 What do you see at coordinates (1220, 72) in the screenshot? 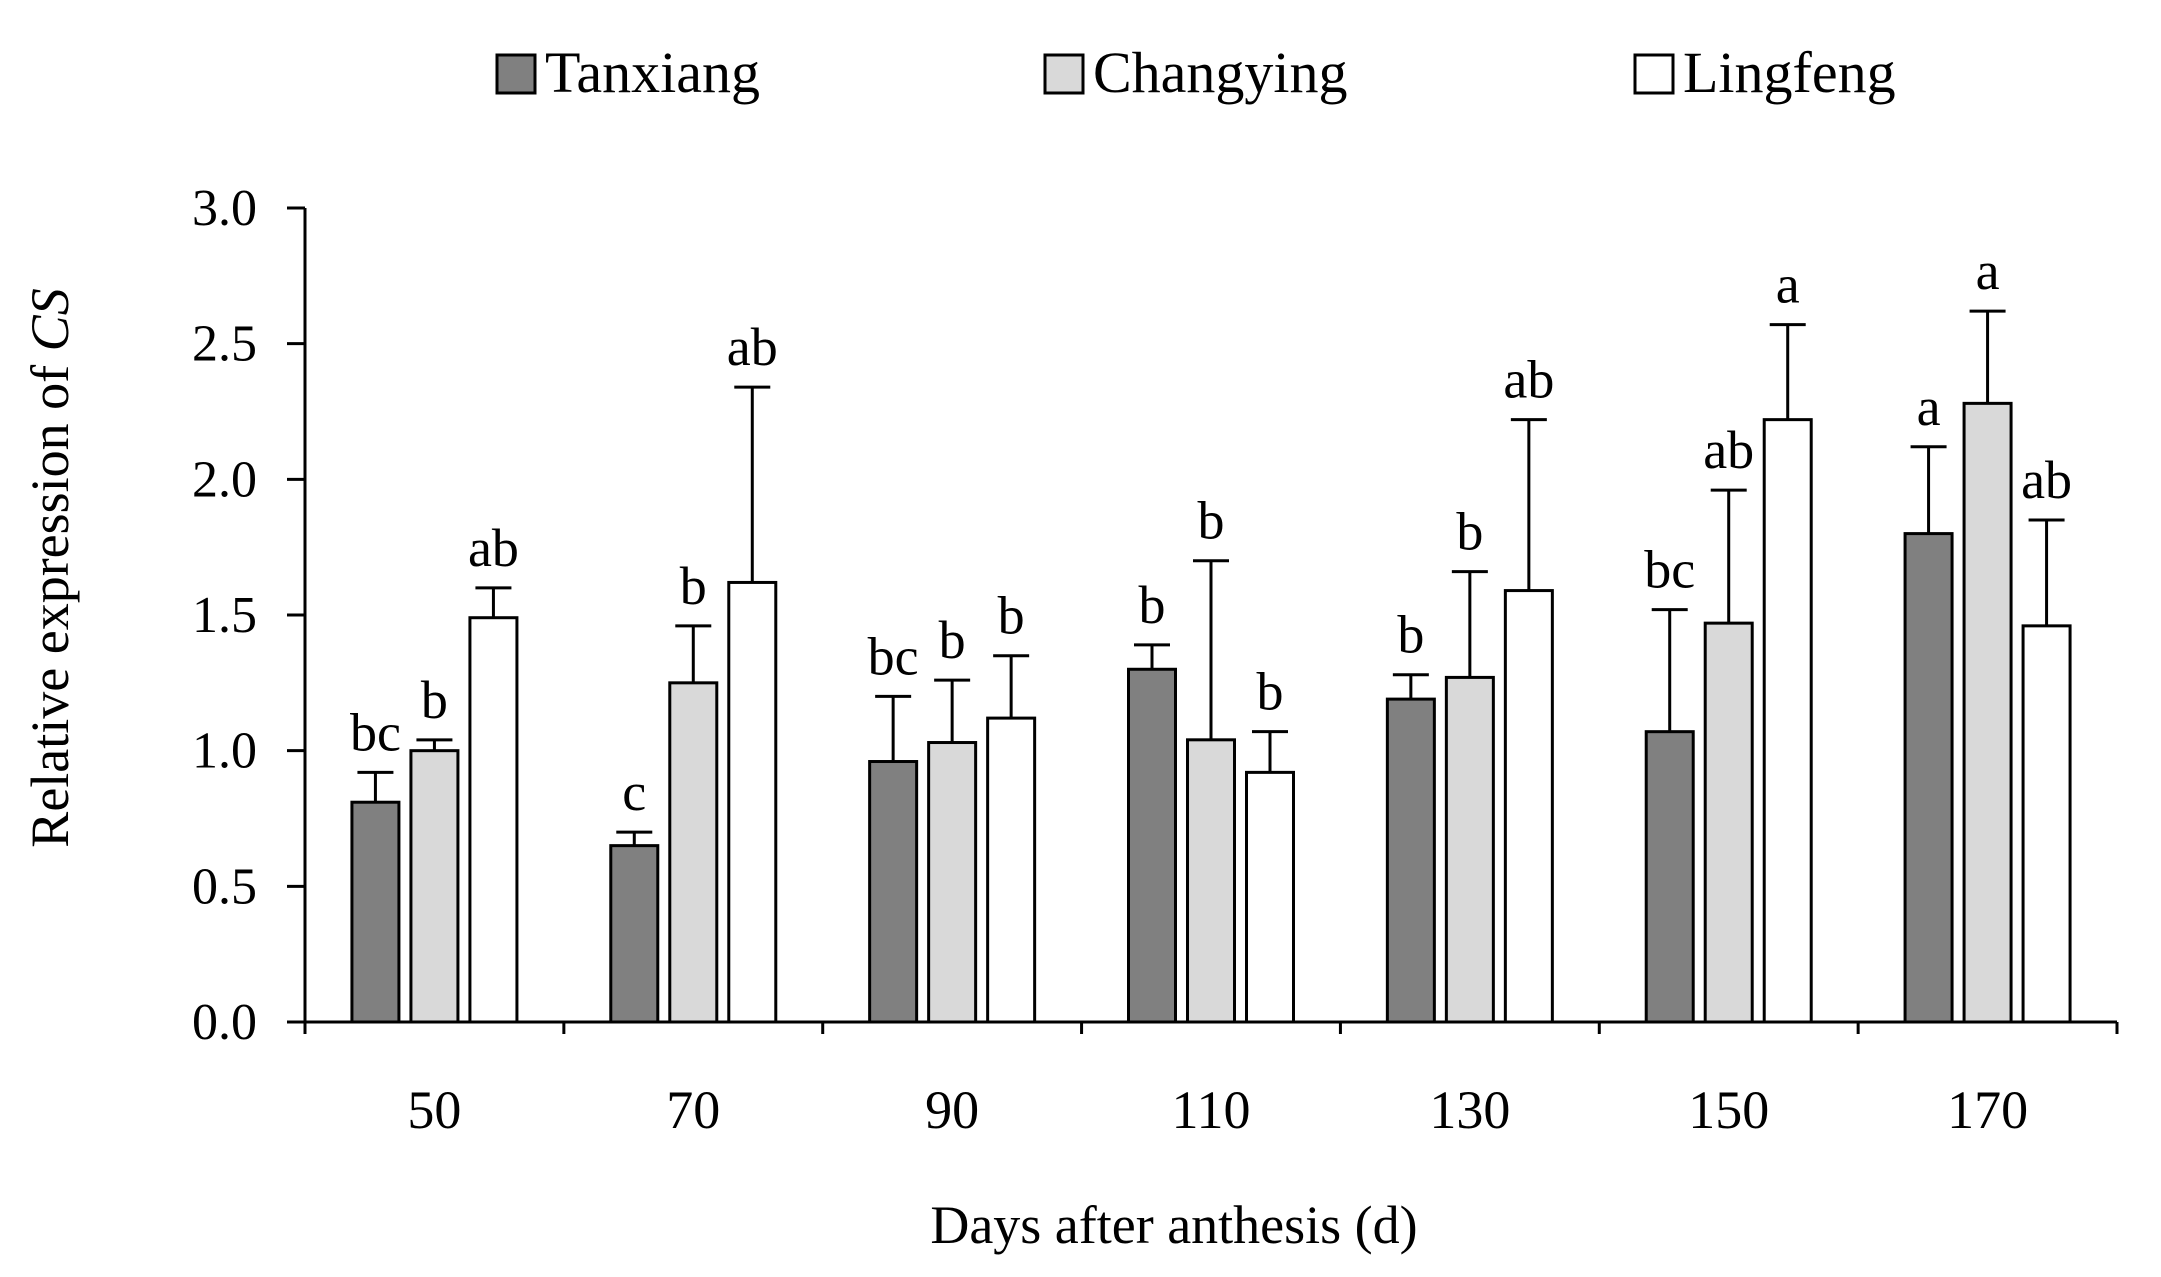
I see `legend-label-changying: Changying` at bounding box center [1220, 72].